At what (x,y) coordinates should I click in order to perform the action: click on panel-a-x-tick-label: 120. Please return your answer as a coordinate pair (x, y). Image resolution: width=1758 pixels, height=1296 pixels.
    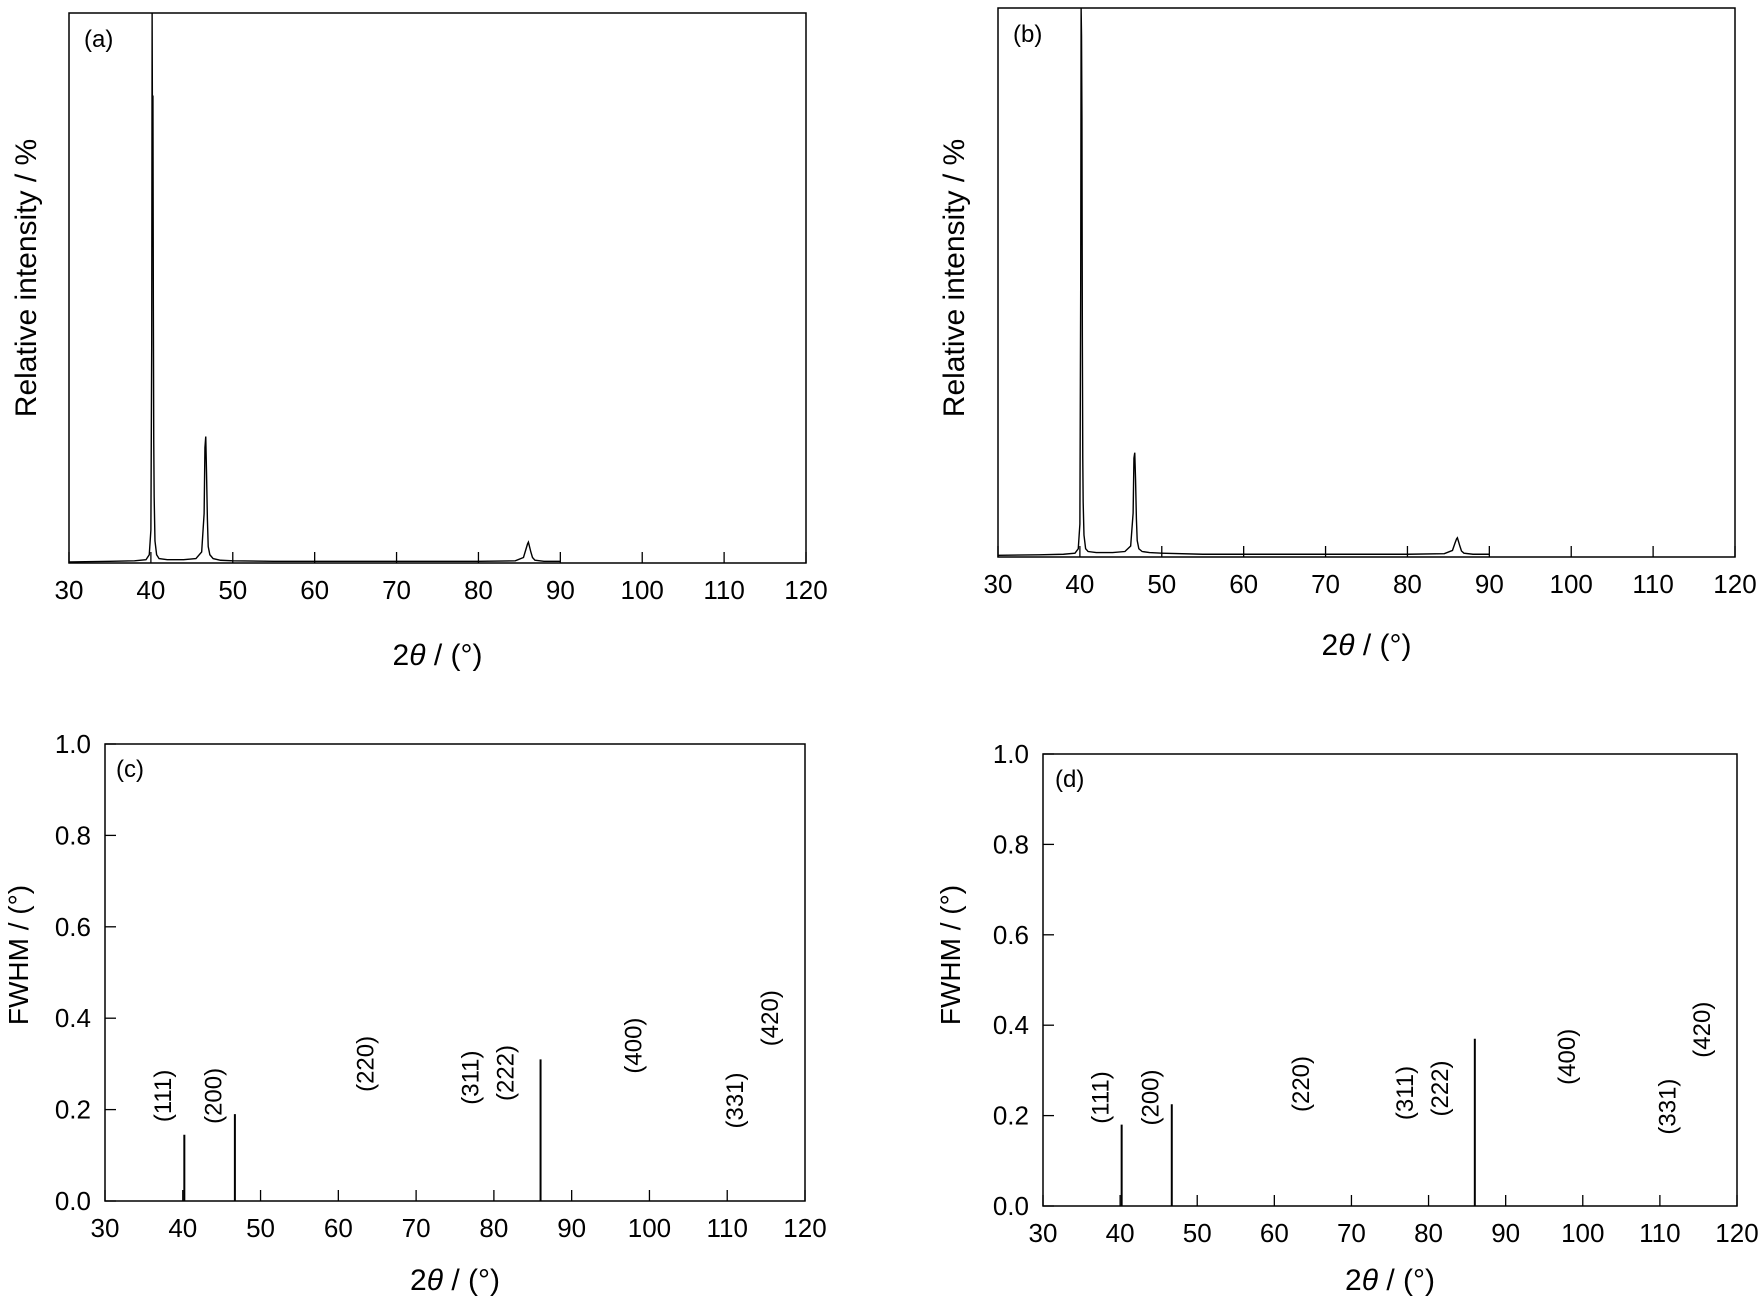
    Looking at the image, I should click on (805, 590).